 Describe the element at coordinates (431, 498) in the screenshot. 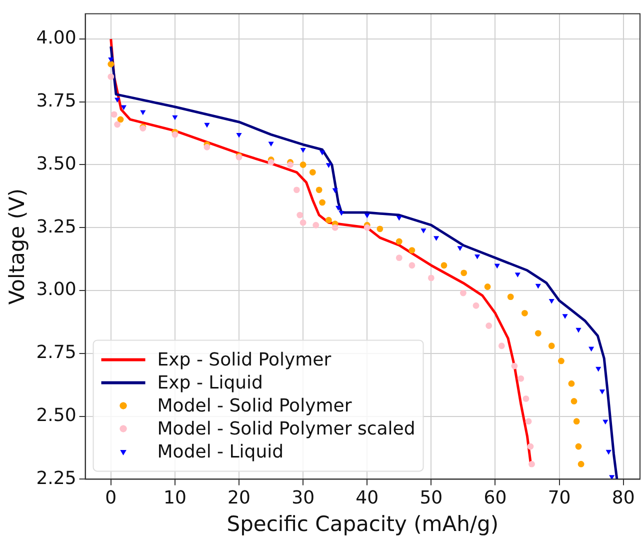

I see `x-tick-label: 50` at that location.